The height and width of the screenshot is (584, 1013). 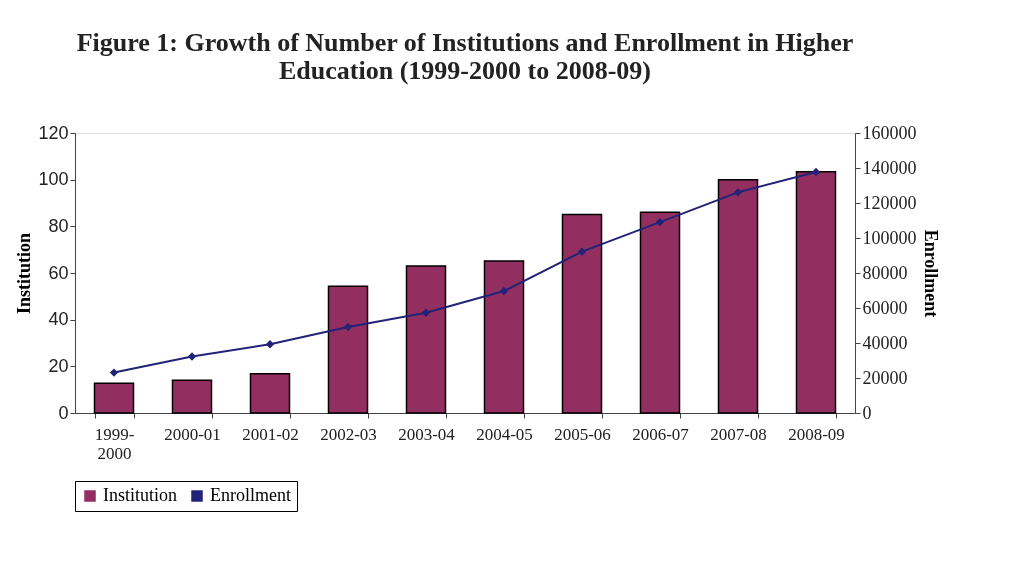 What do you see at coordinates (885, 342) in the screenshot?
I see `y2-tick-label: 40000` at bounding box center [885, 342].